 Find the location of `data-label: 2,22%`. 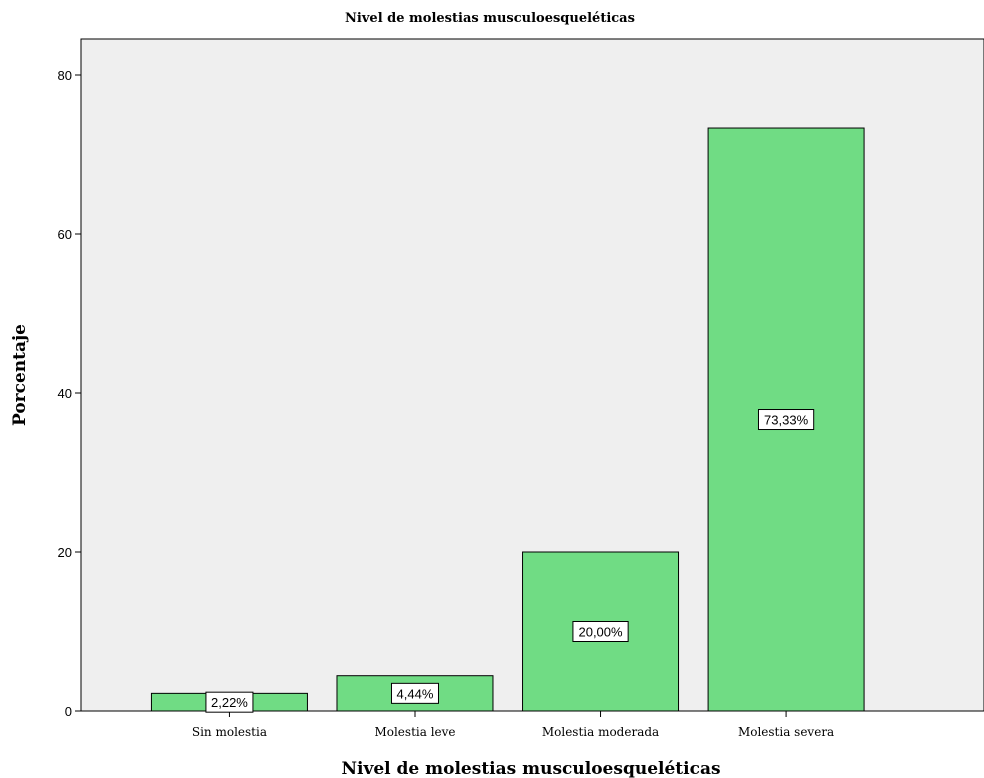

data-label: 2,22% is located at coordinates (229, 702).